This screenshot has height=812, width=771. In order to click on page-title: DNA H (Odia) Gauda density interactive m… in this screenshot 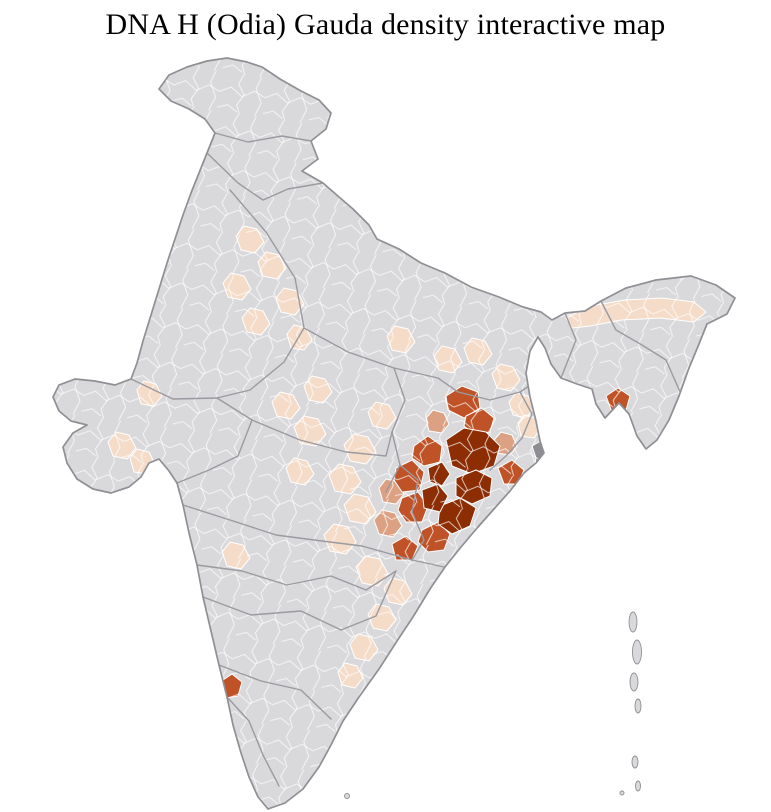, I will do `click(385, 24)`.